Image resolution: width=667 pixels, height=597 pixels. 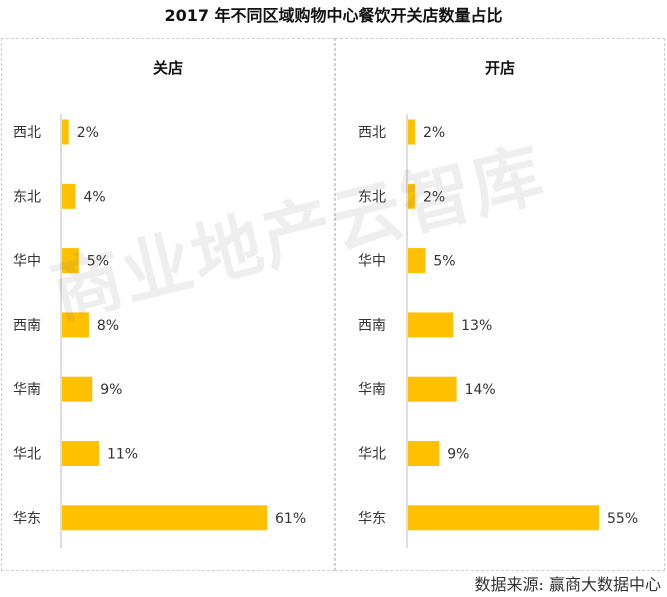 I want to click on opening-category-label: 华中, so click(x=372, y=262).